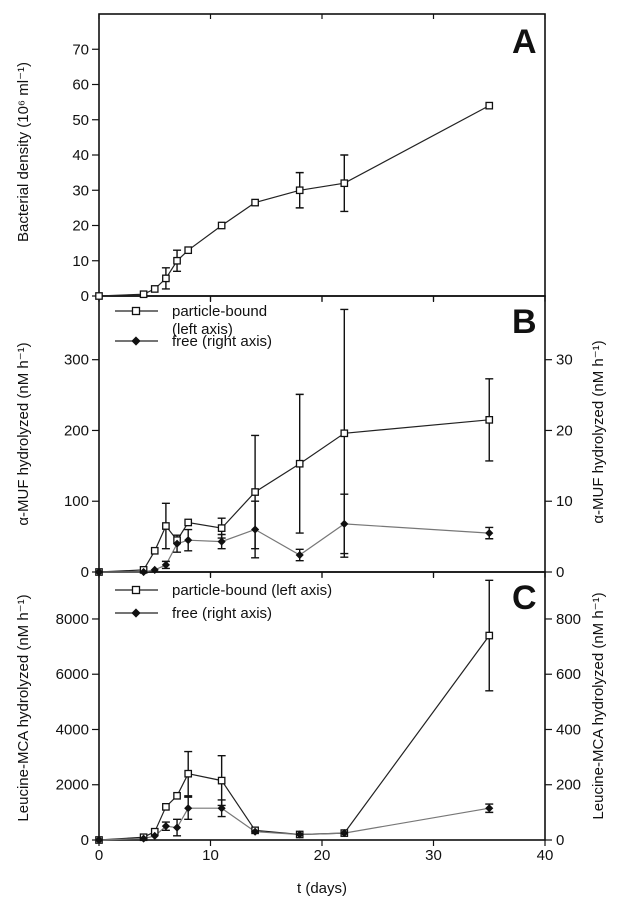  Describe the element at coordinates (524, 598) in the screenshot. I see `panel-letter-c: C` at that location.